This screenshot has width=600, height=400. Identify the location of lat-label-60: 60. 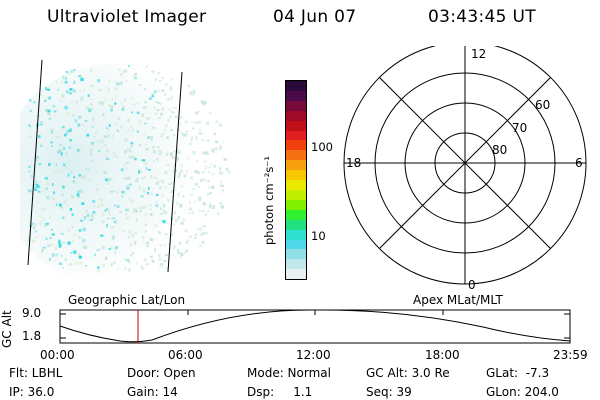
(542, 105).